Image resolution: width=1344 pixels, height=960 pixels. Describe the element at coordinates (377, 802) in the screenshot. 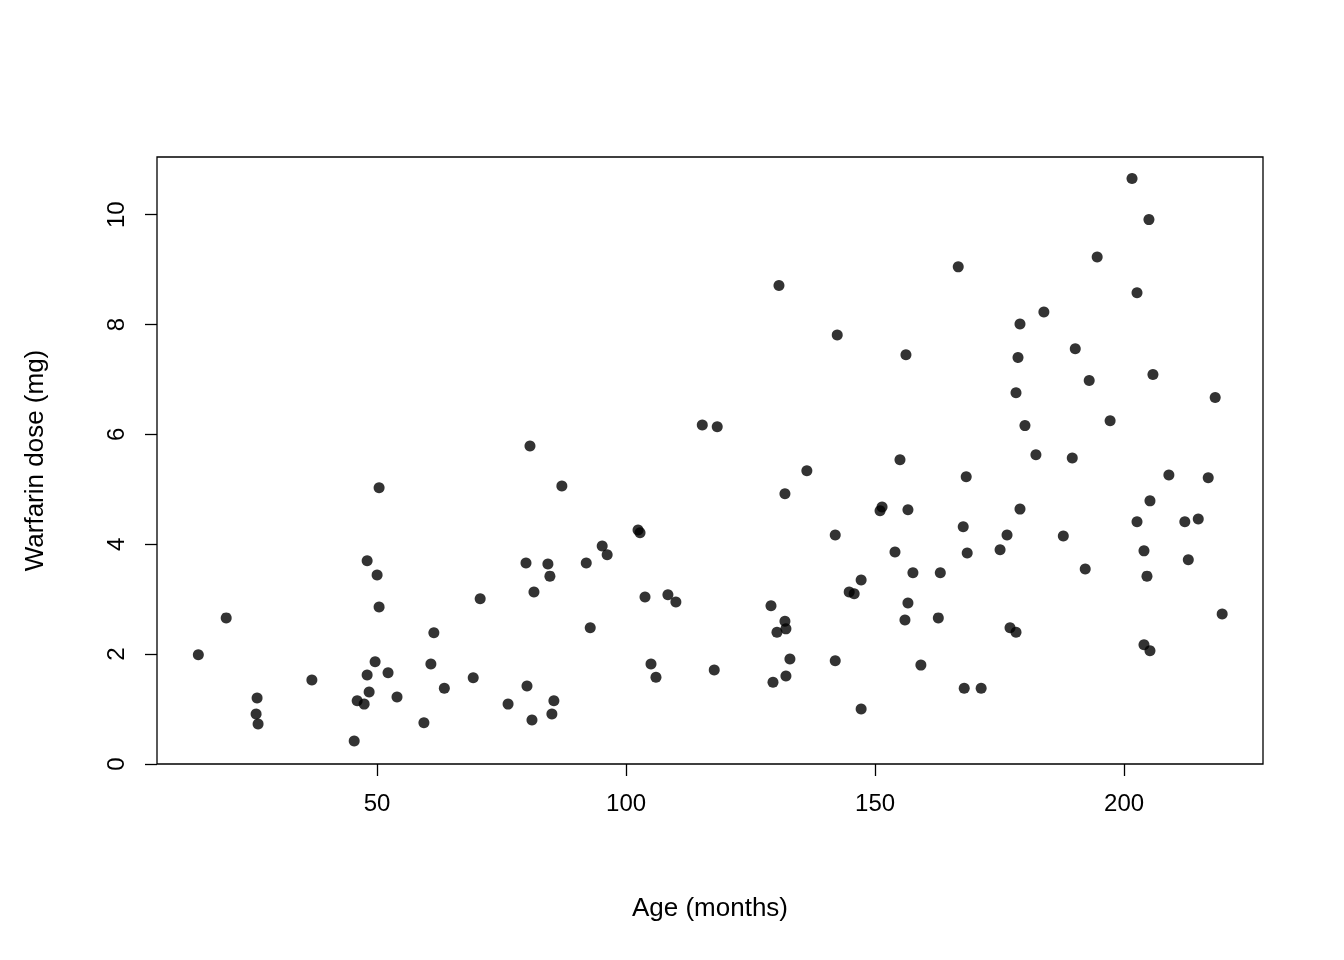

I see `x-tick-label: 50` at that location.